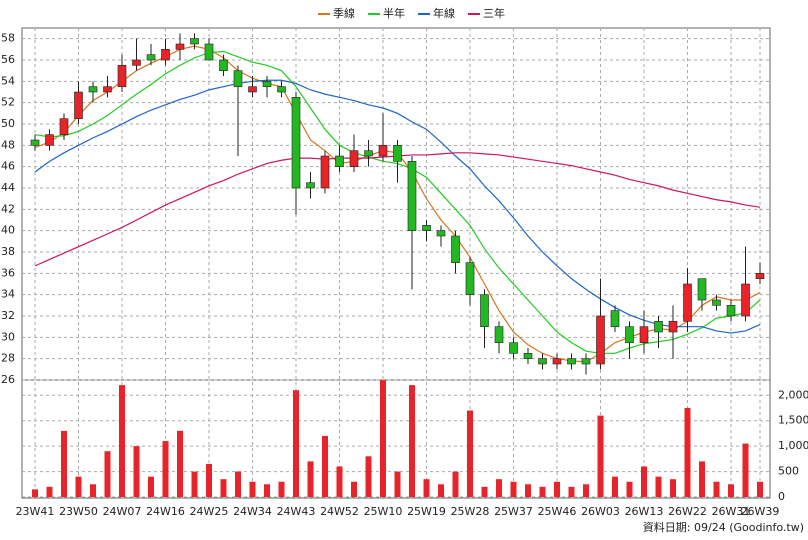  What do you see at coordinates (600, 511) in the screenshot?
I see `x-tick-label: 26W03` at bounding box center [600, 511].